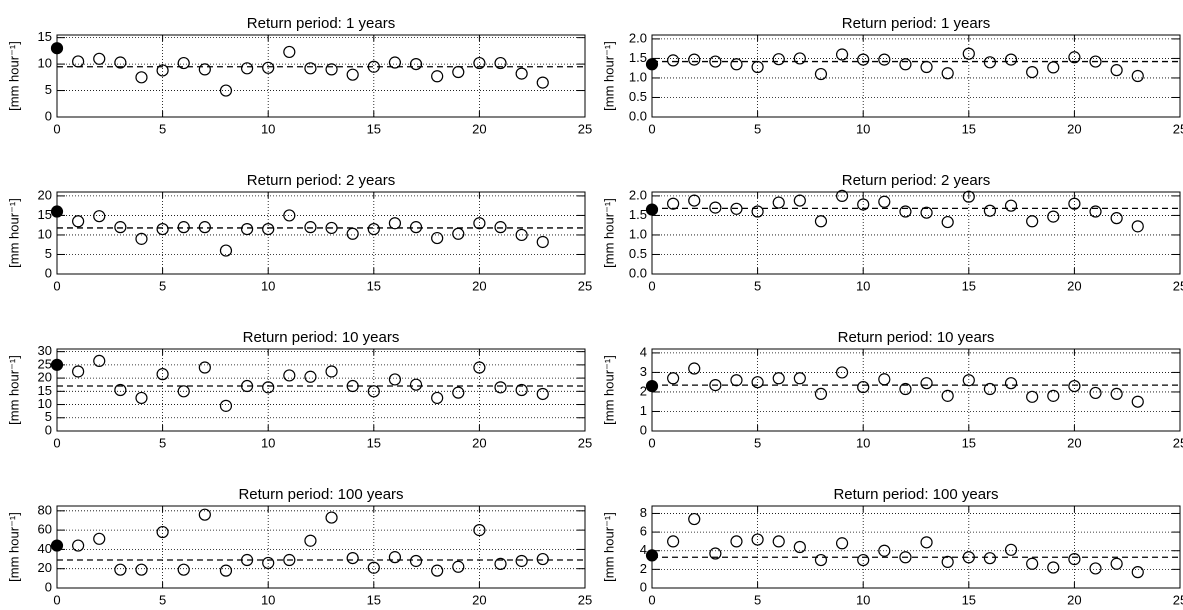 The width and height of the screenshot is (1183, 610). What do you see at coordinates (638, 96) in the screenshot?
I see `y-tick-label: 0.5` at bounding box center [638, 96].